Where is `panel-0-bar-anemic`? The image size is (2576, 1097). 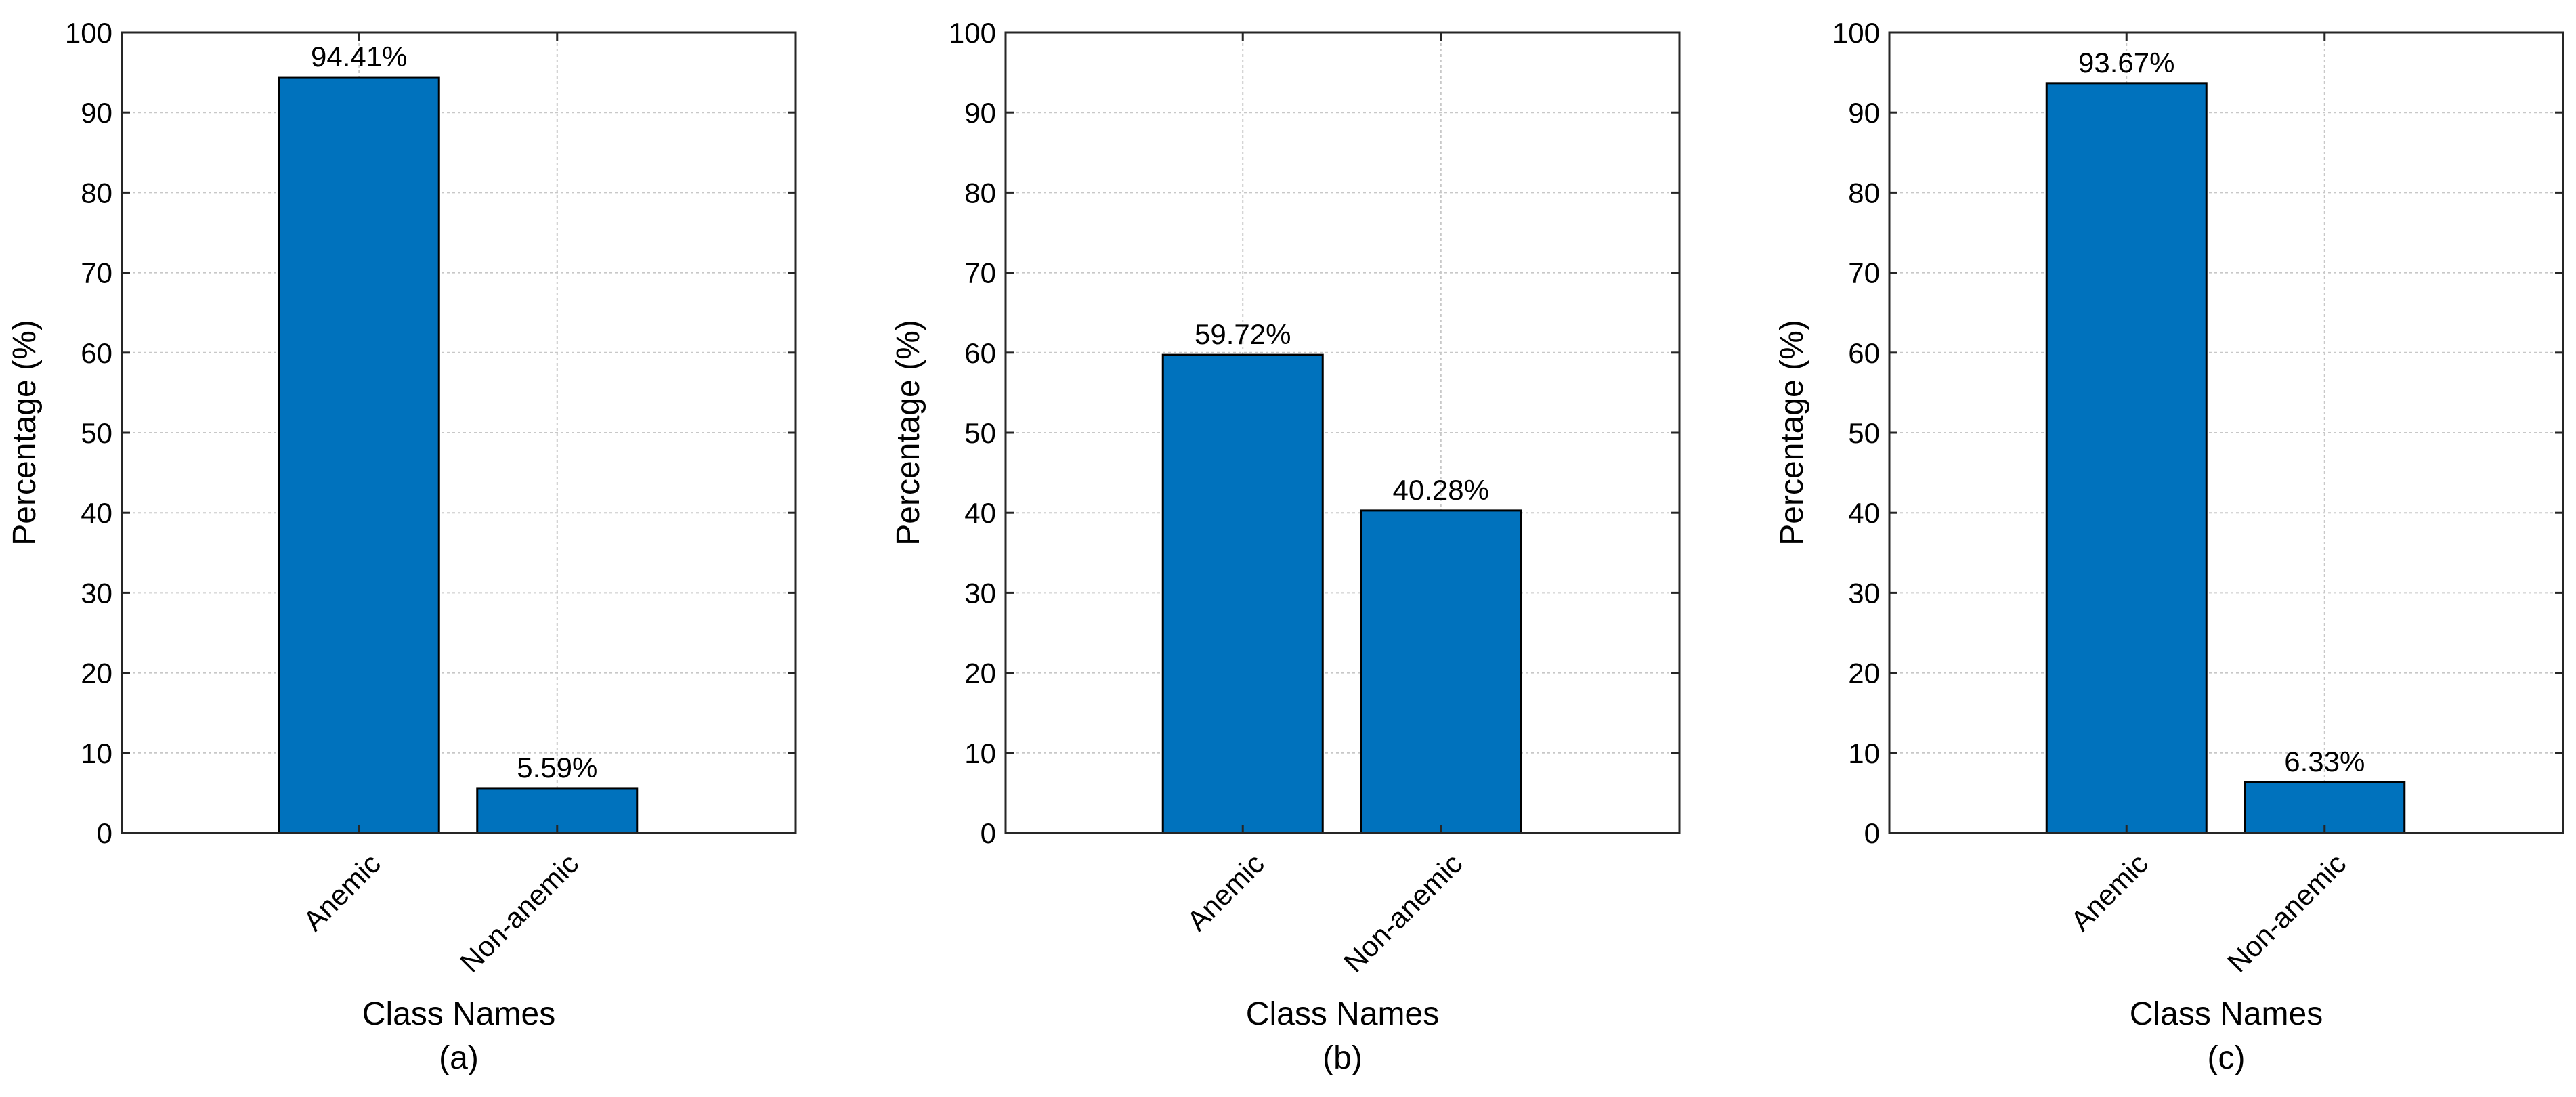
panel-0-bar-anemic is located at coordinates (359, 455).